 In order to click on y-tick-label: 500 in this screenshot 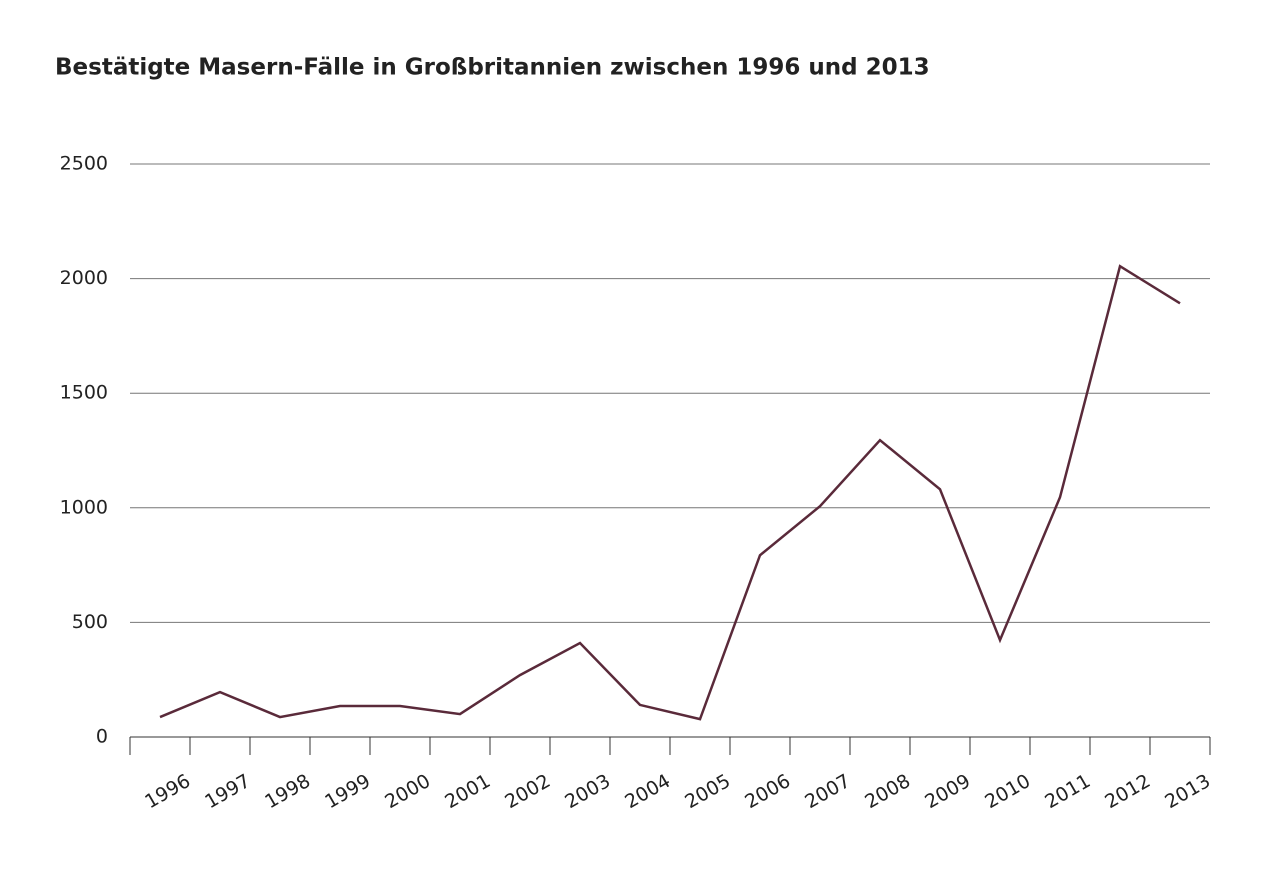, I will do `click(90, 622)`.